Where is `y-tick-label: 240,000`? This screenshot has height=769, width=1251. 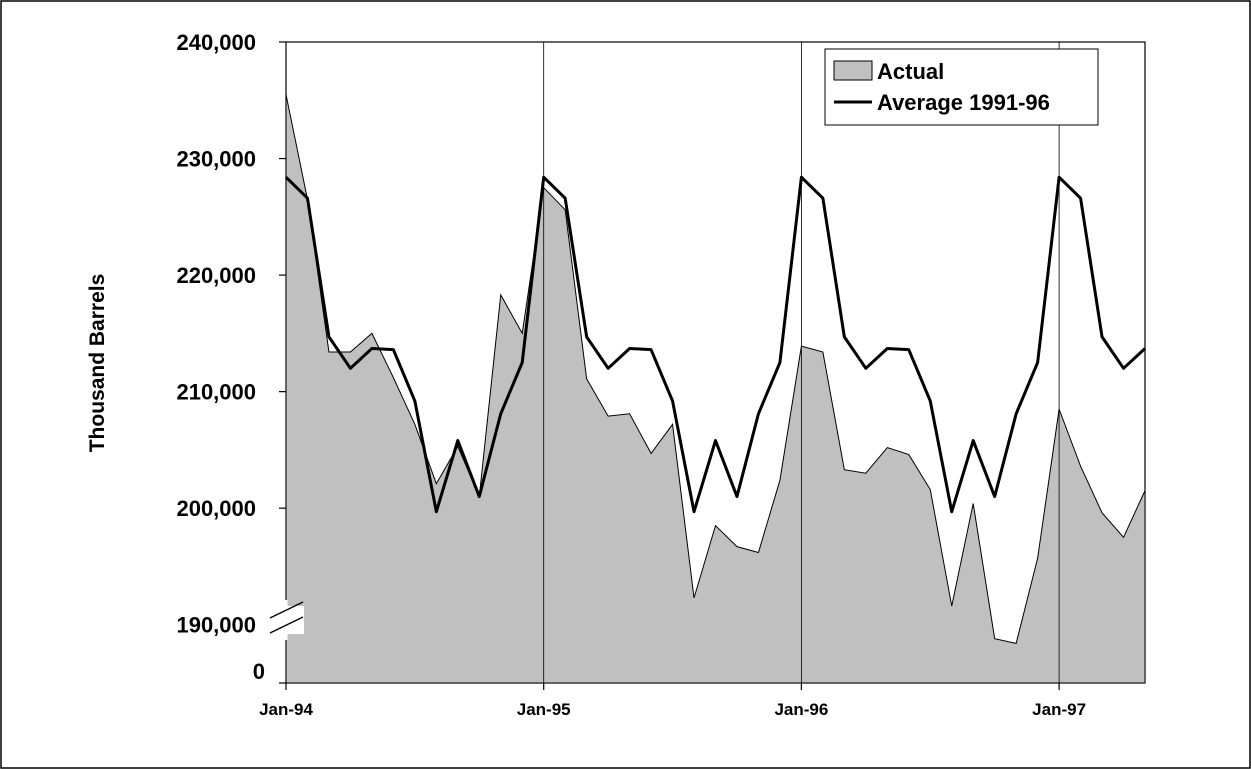 y-tick-label: 240,000 is located at coordinates (216, 42).